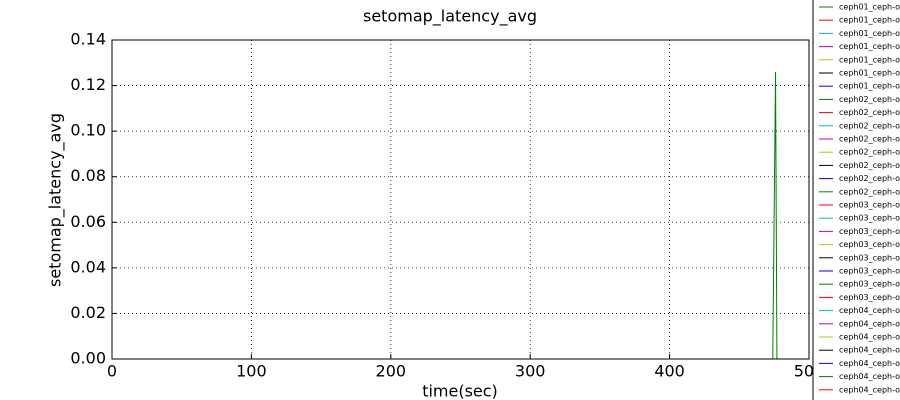 This screenshot has height=400, width=900. I want to click on x-tick-label: 300, so click(530, 371).